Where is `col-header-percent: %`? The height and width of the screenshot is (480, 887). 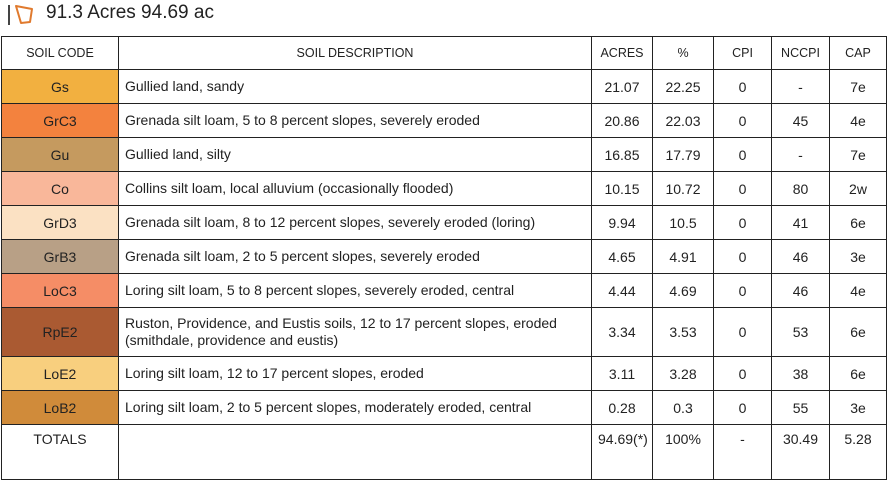 col-header-percent: % is located at coordinates (683, 53).